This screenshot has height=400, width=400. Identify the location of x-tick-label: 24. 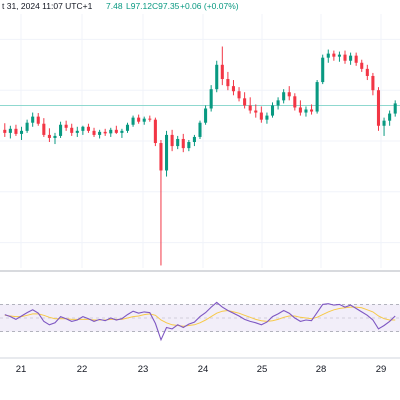
(203, 369).